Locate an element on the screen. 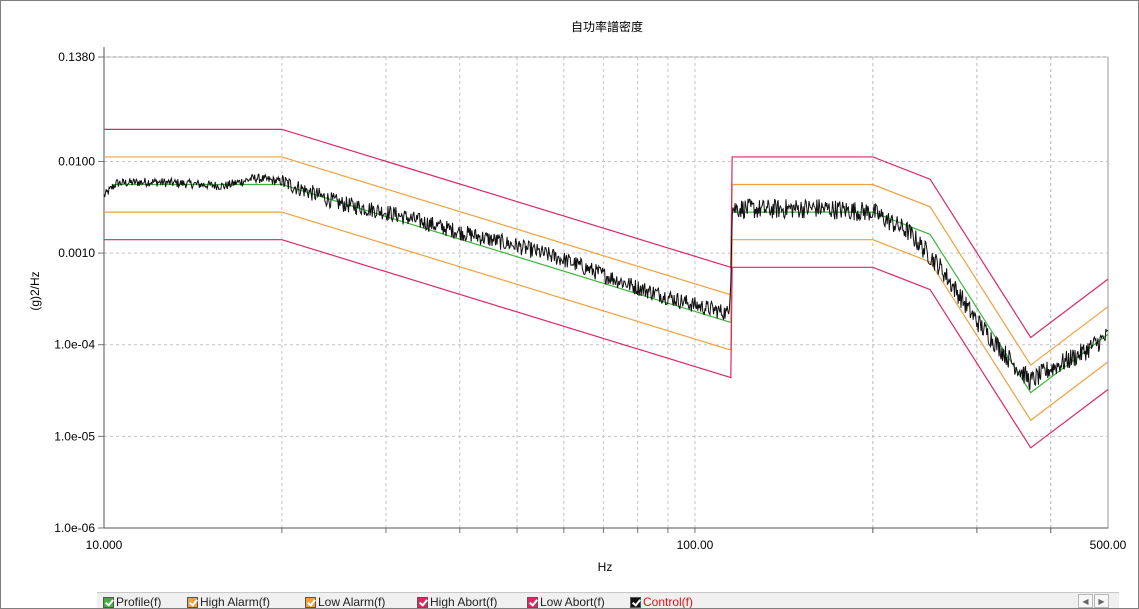 Image resolution: width=1139 pixels, height=609 pixels. chart-title: 自功率譜密度 is located at coordinates (607, 26).